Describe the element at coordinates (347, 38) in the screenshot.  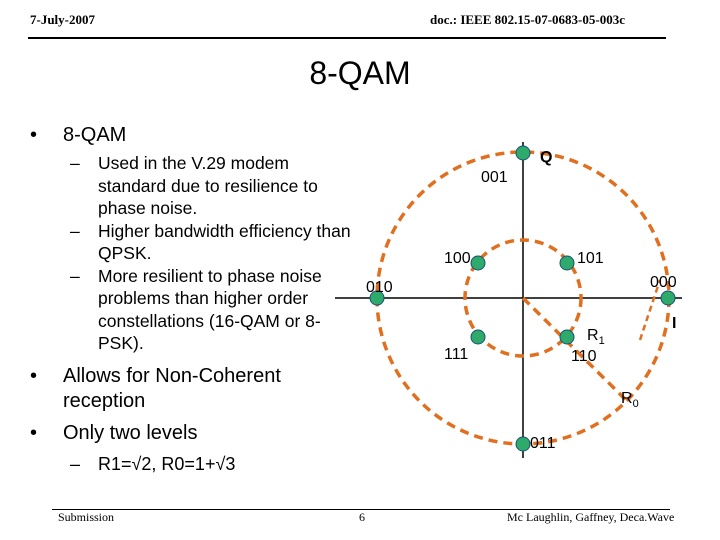
I see `header-rule` at that location.